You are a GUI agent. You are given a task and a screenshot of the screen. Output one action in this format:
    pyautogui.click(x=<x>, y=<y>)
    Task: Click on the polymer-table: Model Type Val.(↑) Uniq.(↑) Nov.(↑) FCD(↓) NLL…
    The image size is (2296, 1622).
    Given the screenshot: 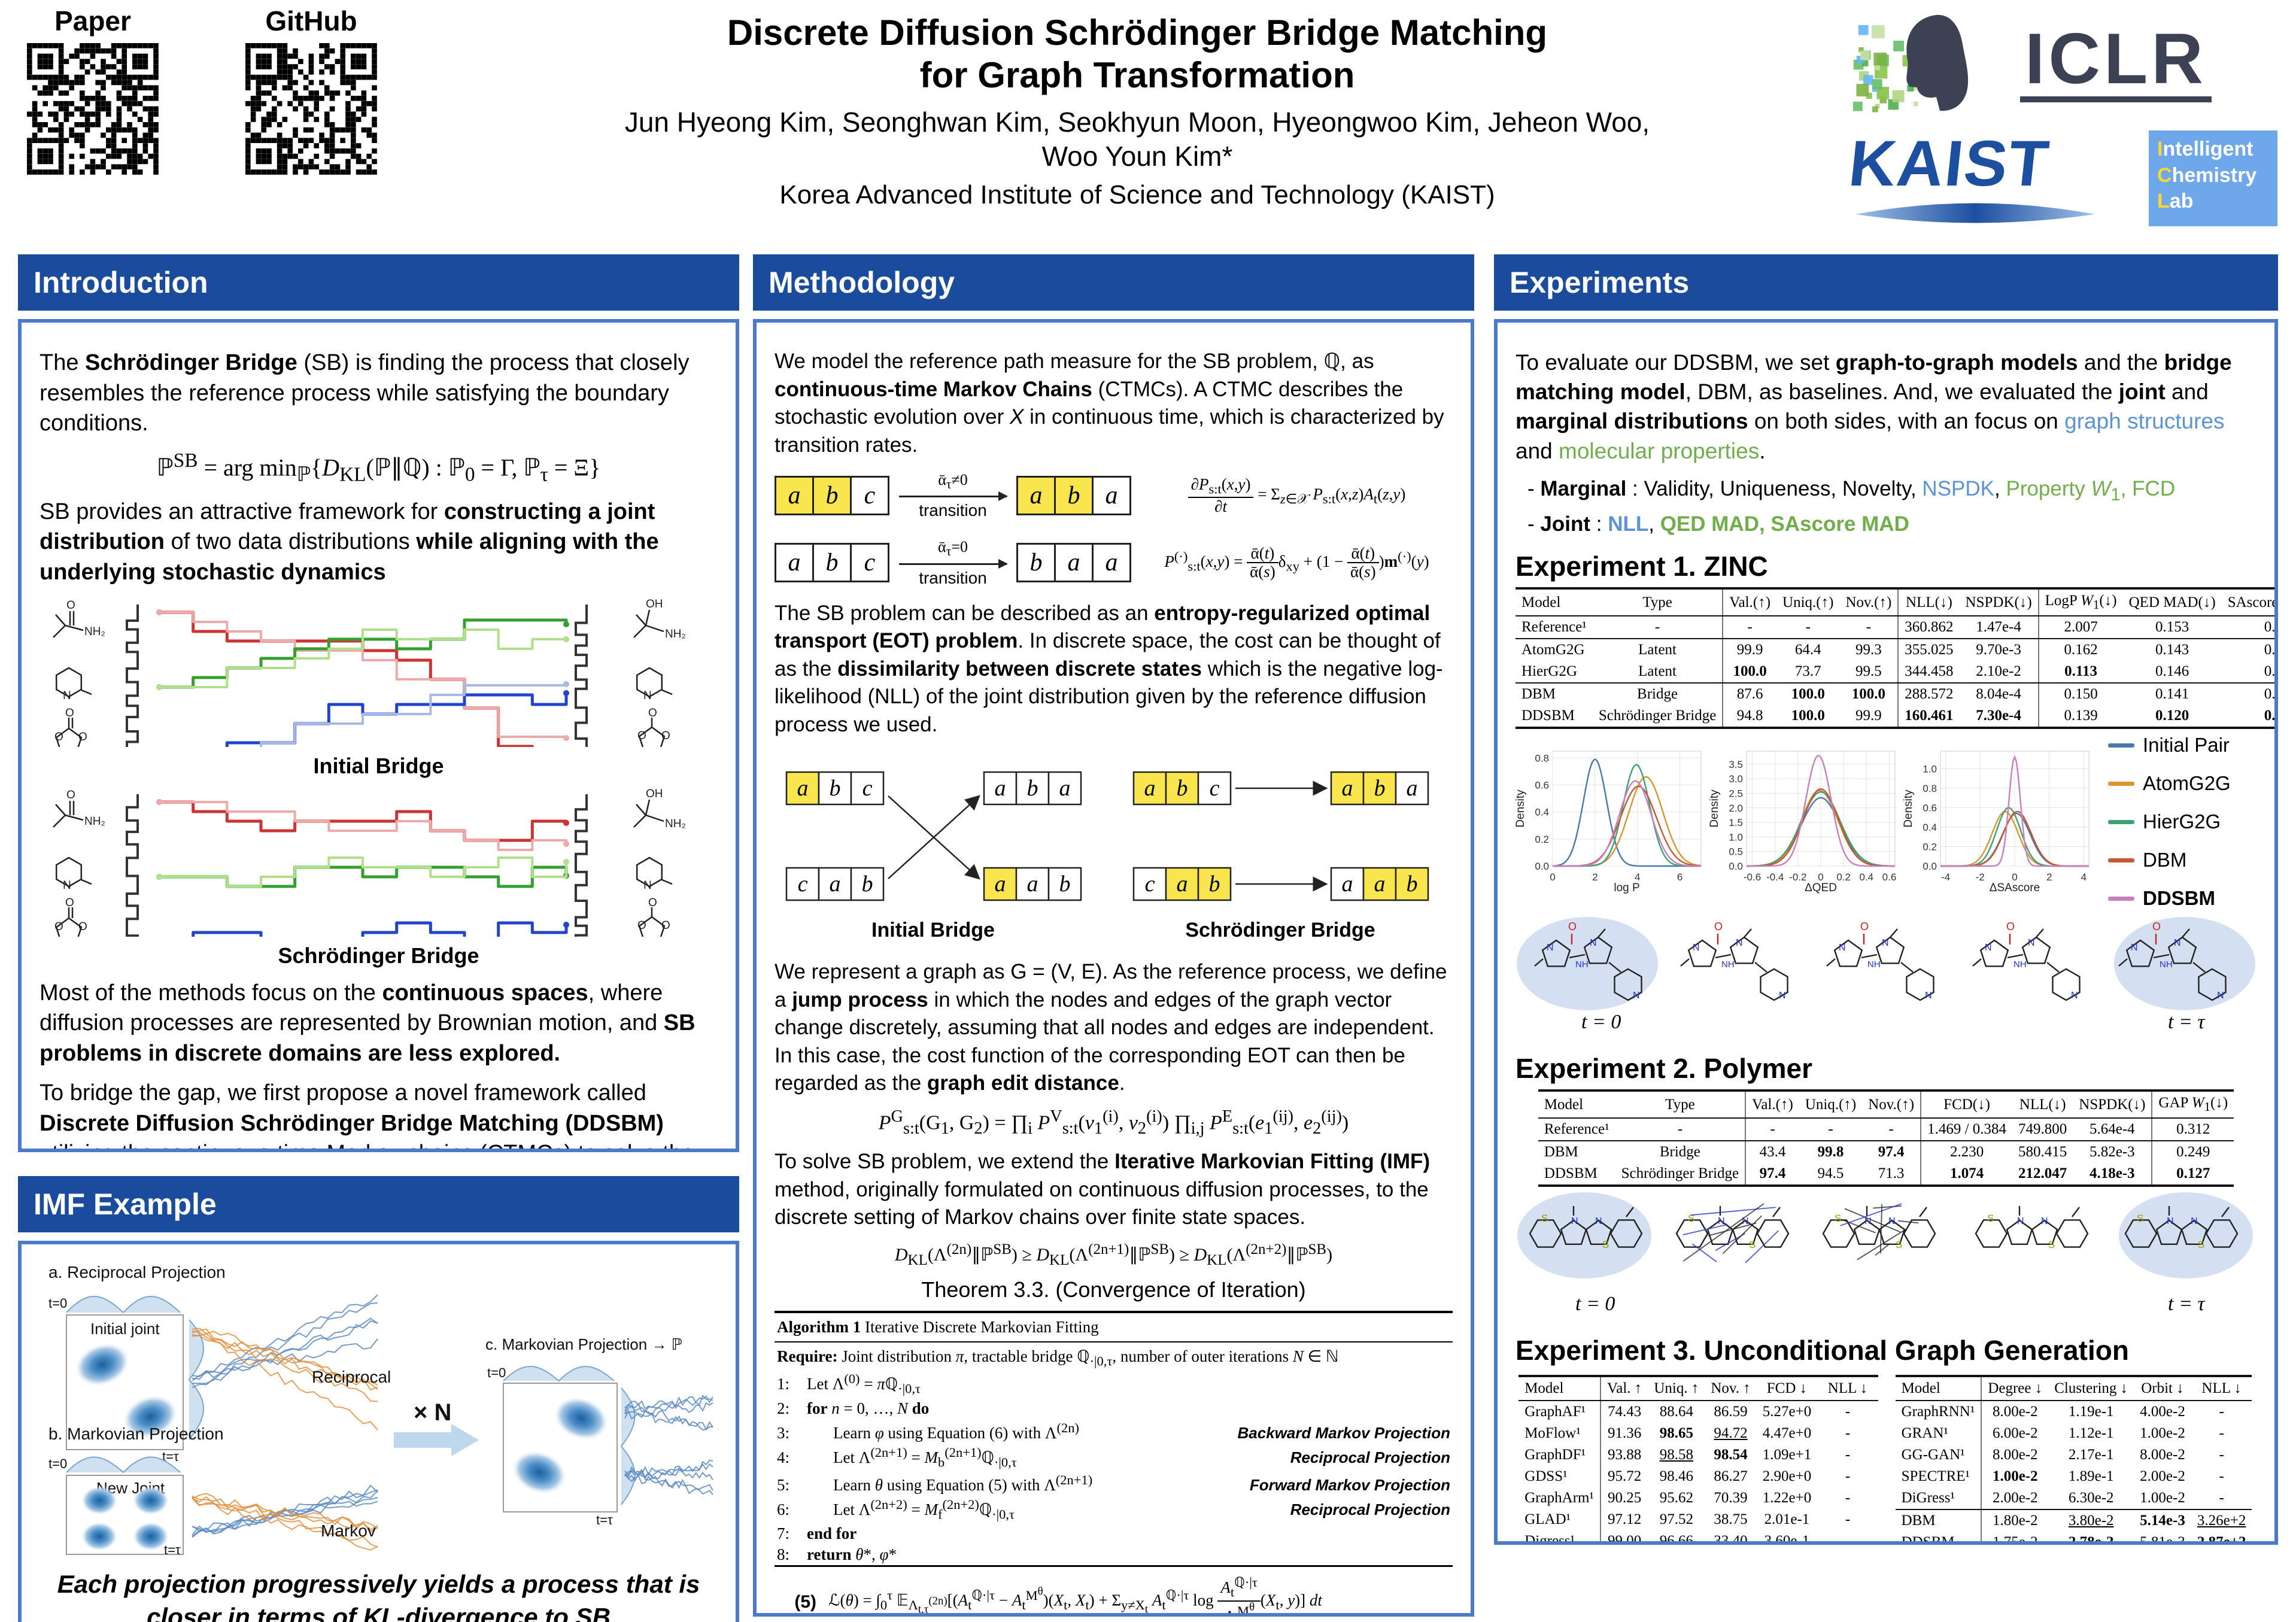 What is the action you would take?
    pyautogui.click(x=1886, y=1138)
    